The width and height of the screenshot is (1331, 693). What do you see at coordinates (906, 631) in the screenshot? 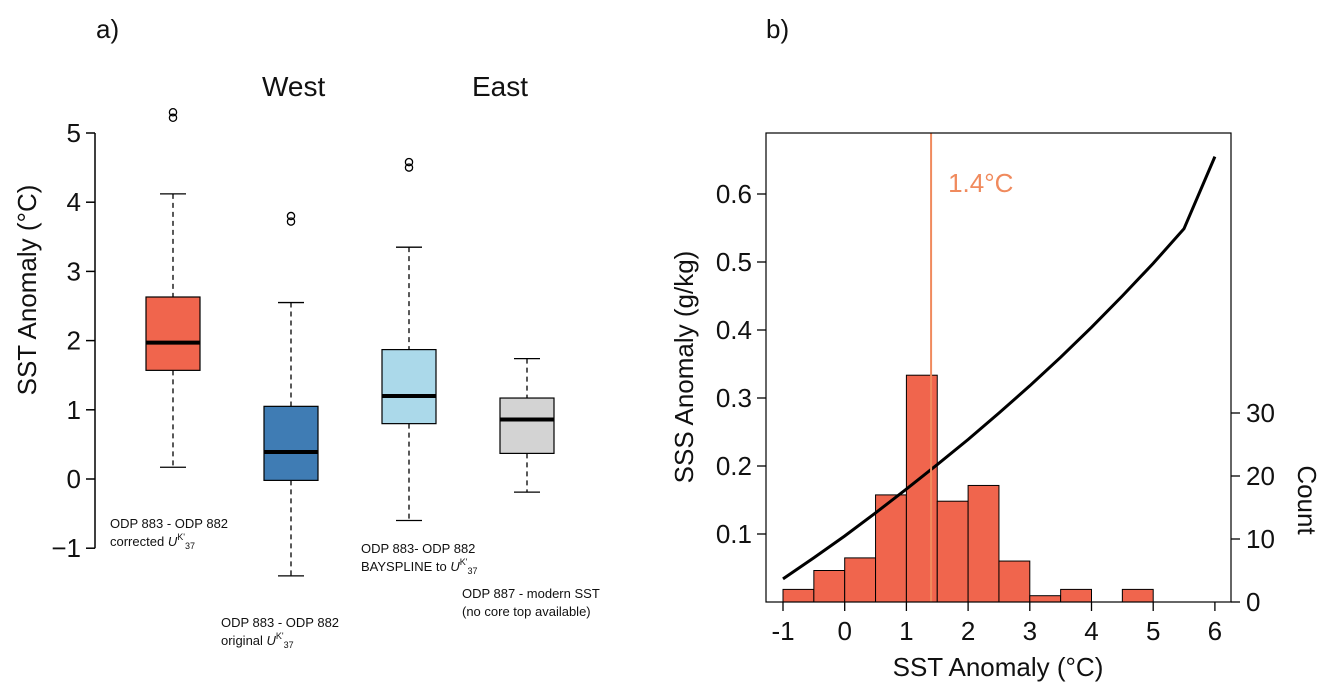
I see `panel-b-x-tick-label: 1` at bounding box center [906, 631].